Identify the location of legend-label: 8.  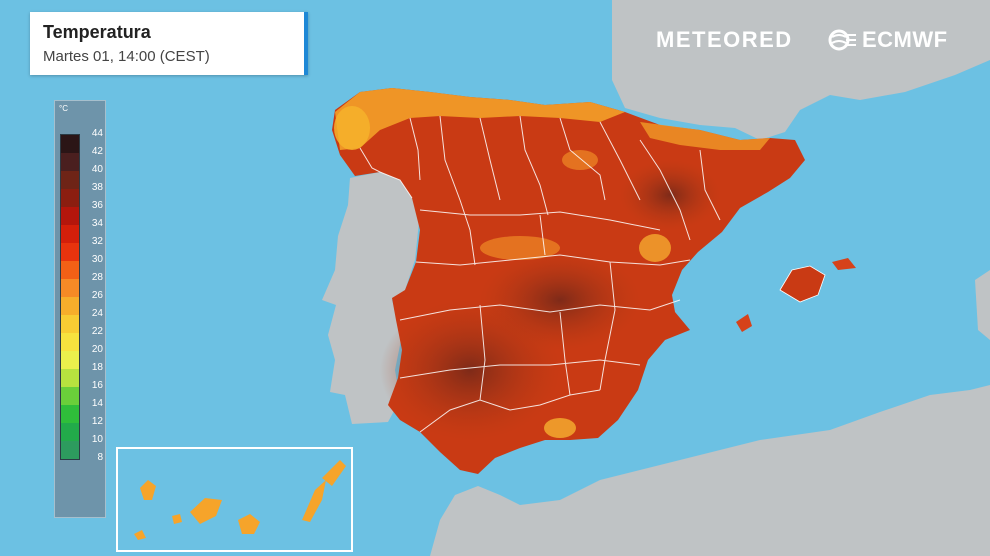
(100, 457).